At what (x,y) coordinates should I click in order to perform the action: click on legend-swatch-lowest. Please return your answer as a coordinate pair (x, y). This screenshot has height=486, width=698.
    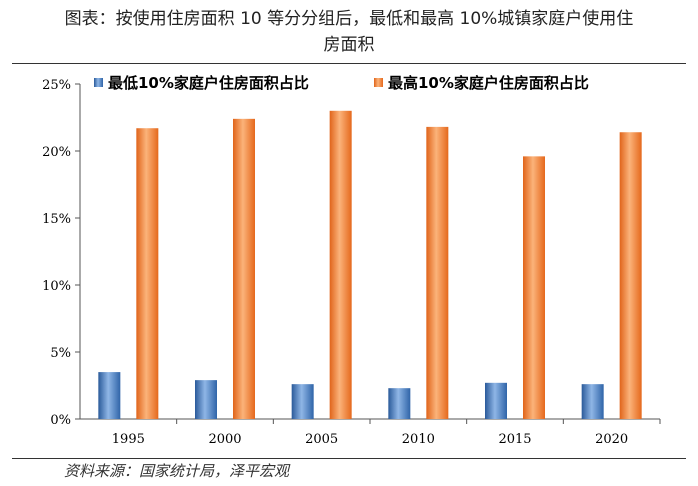
    Looking at the image, I should click on (98, 82).